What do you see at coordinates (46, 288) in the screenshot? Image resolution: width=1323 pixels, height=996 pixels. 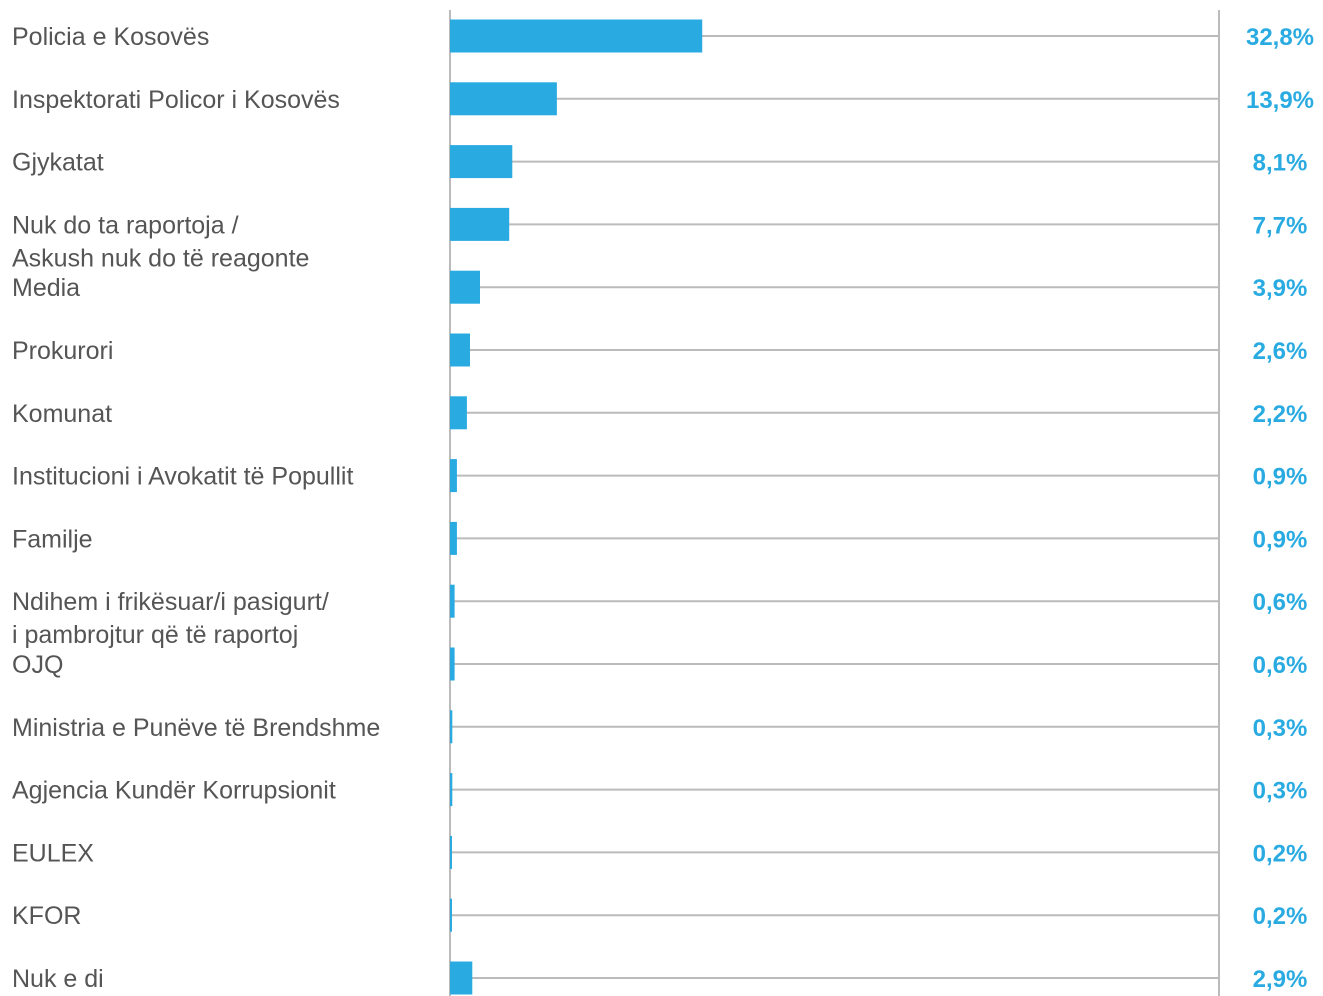 I see `category-label: Media` at bounding box center [46, 288].